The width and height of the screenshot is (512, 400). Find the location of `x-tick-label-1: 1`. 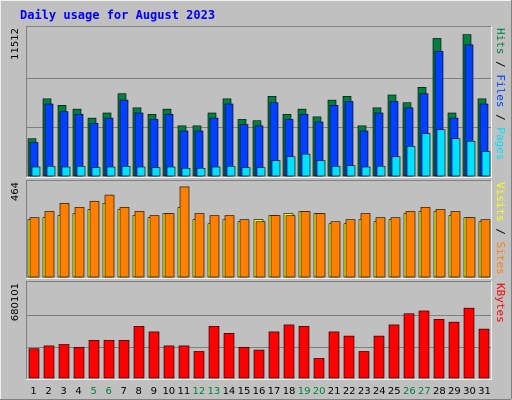

x-tick-label-1: 1 is located at coordinates (33, 391).